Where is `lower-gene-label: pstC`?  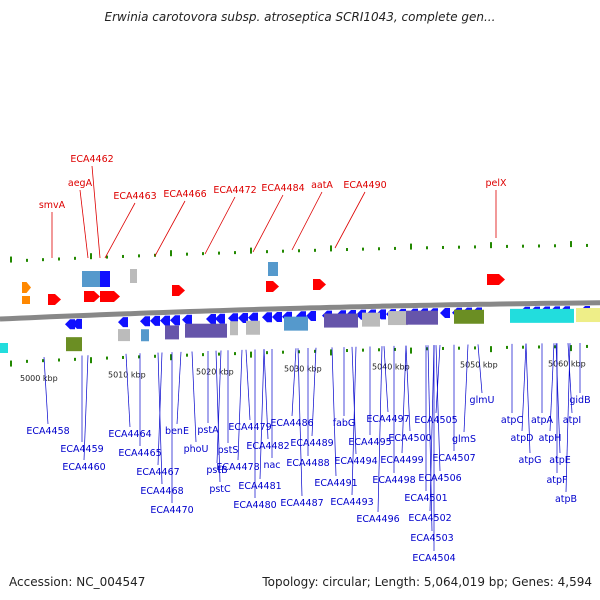 lower-gene-label: pstC is located at coordinates (220, 489).